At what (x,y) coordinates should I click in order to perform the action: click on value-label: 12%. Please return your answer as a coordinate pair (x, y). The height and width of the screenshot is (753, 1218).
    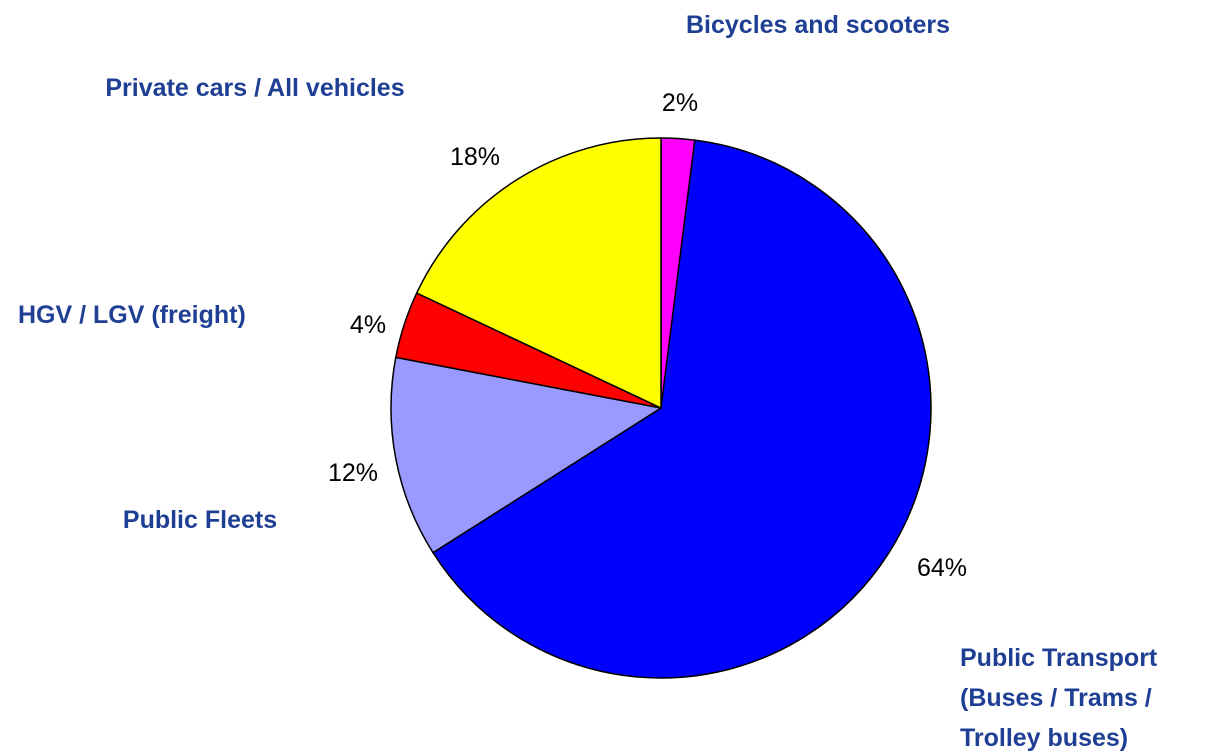
    Looking at the image, I should click on (353, 473).